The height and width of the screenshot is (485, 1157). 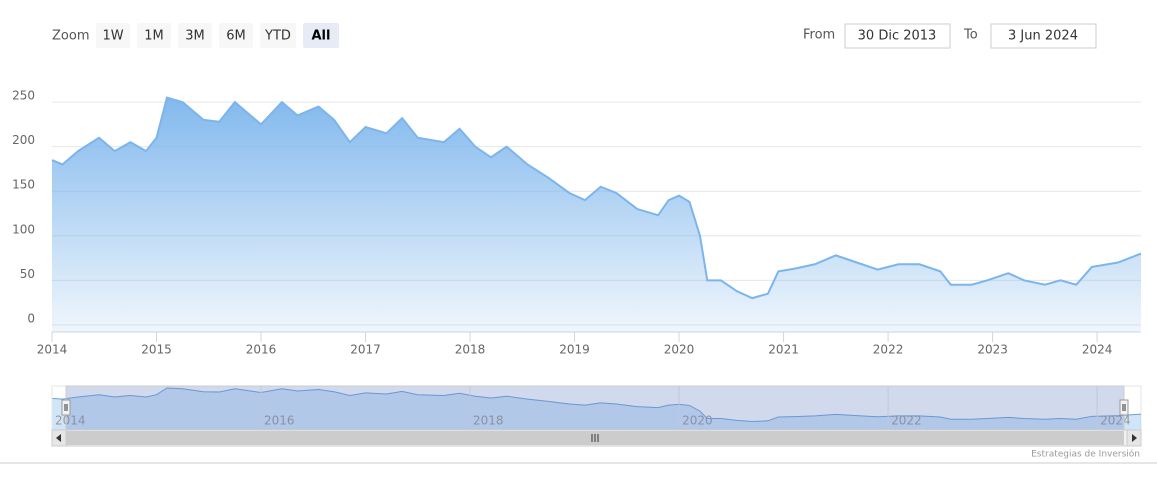 What do you see at coordinates (156, 350) in the screenshot?
I see `x-tick-label: 2015` at bounding box center [156, 350].